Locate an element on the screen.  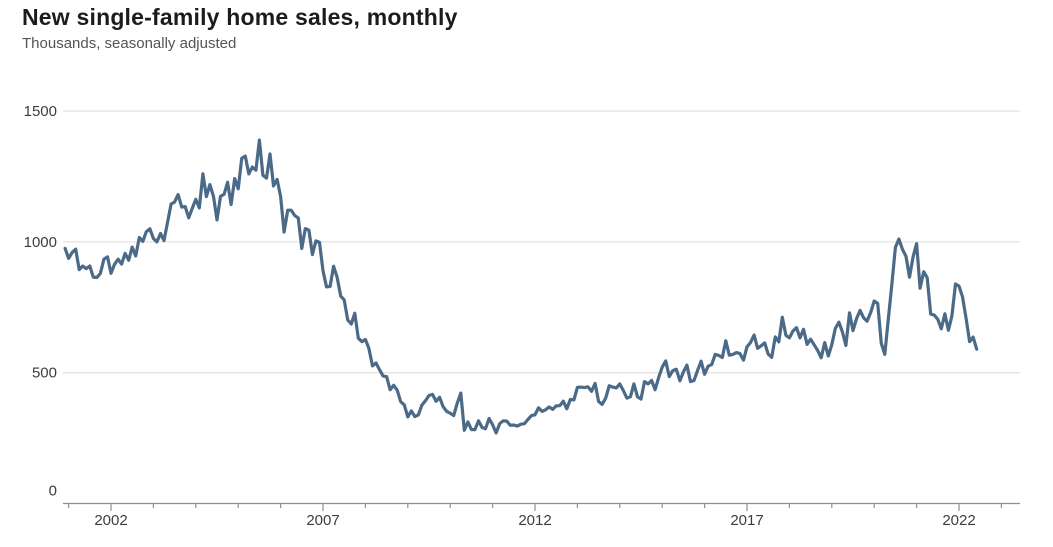
x-tick-label: 2007 is located at coordinates (322, 520).